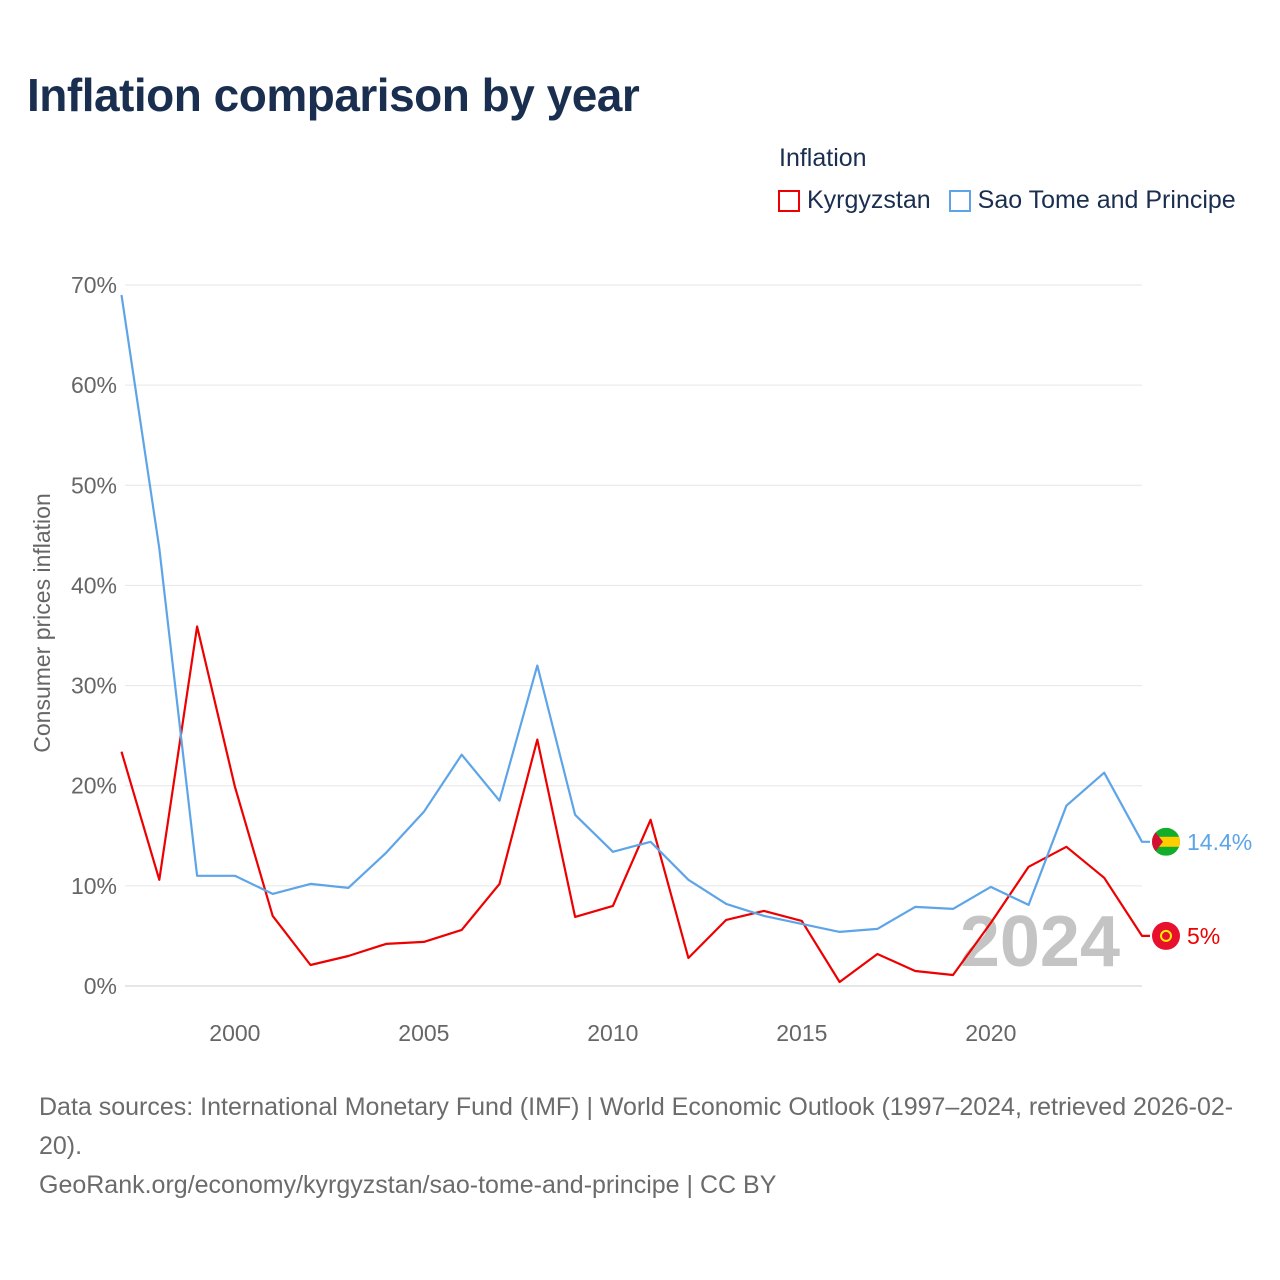 The height and width of the screenshot is (1280, 1280). I want to click on end-value-label: 14.4%, so click(1219, 842).